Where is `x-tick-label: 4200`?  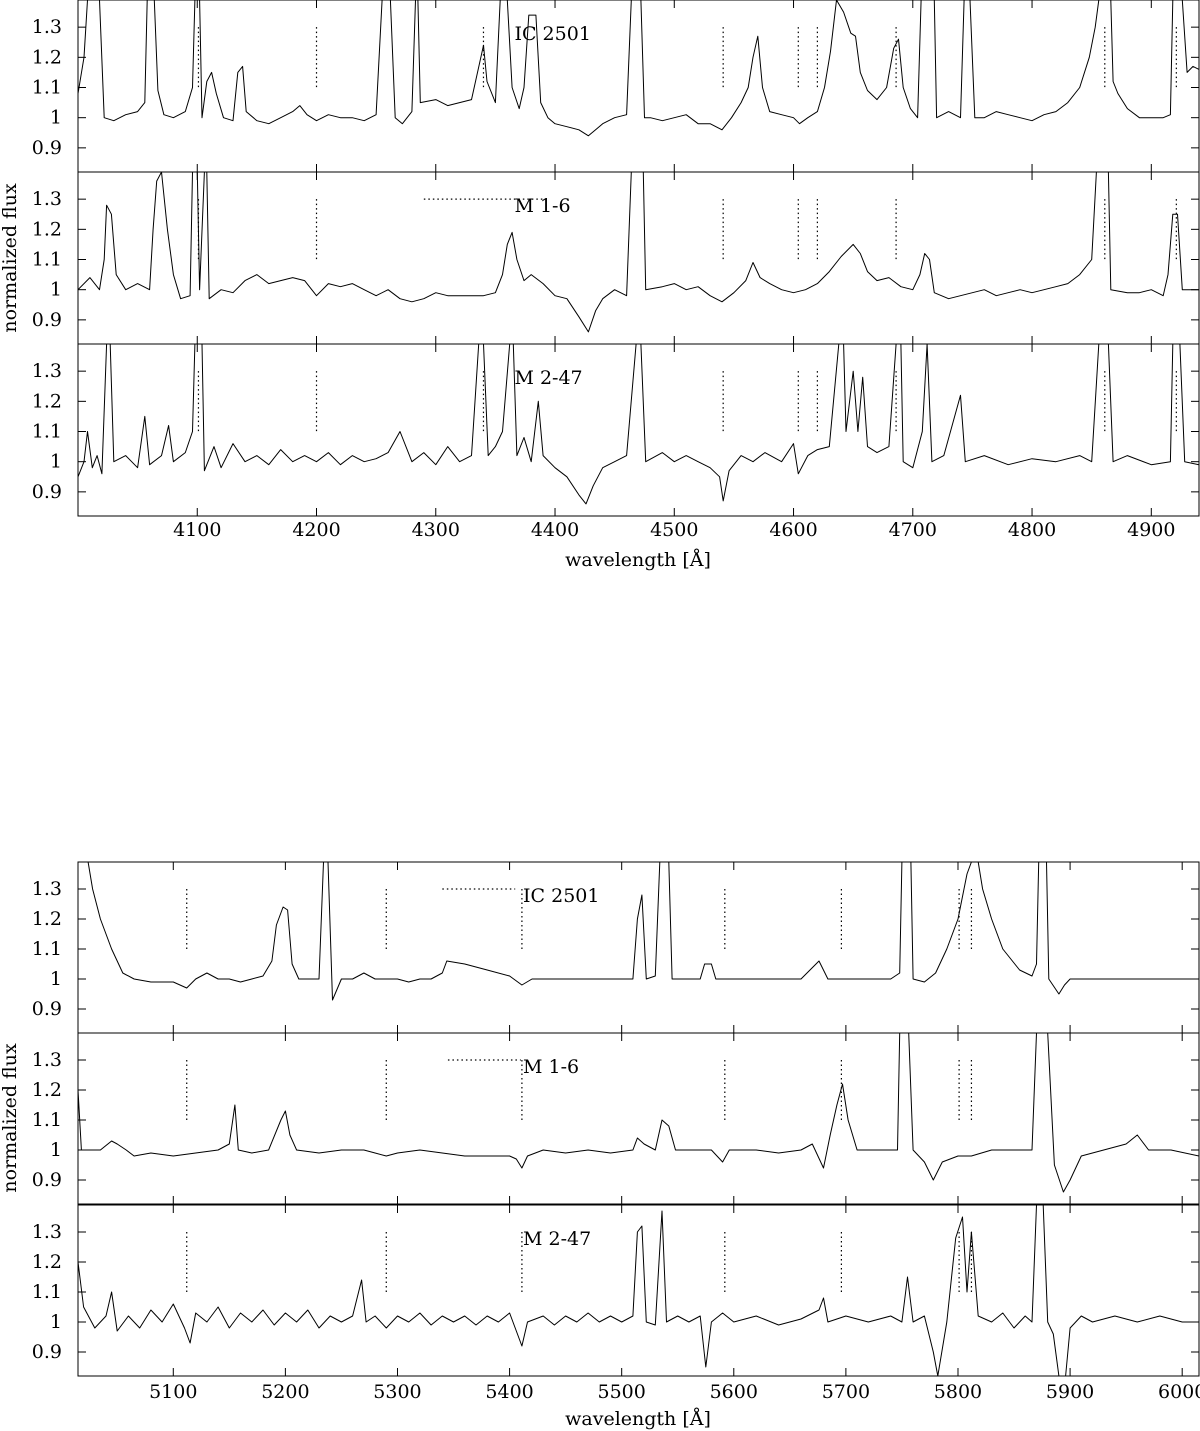 x-tick-label: 4200 is located at coordinates (316, 530).